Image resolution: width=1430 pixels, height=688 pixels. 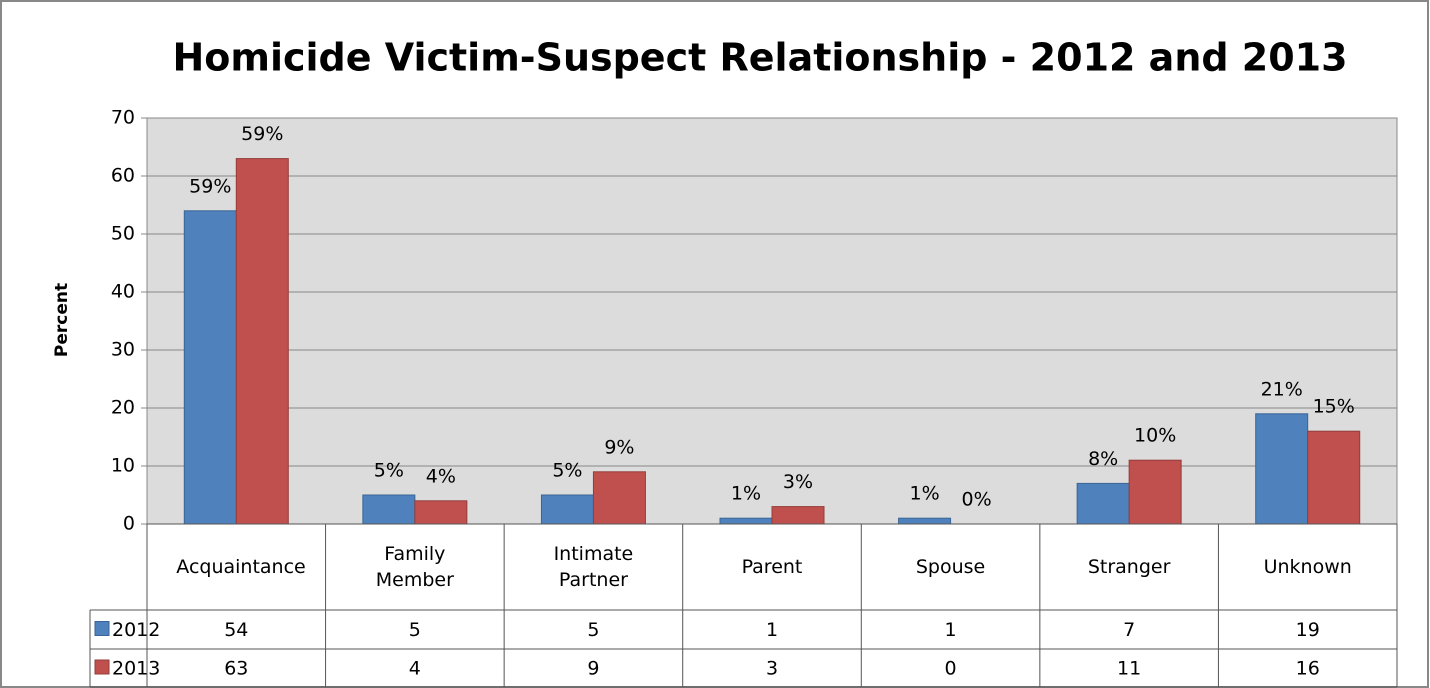 What do you see at coordinates (1129, 630) in the screenshot?
I see `table-value: 7` at bounding box center [1129, 630].